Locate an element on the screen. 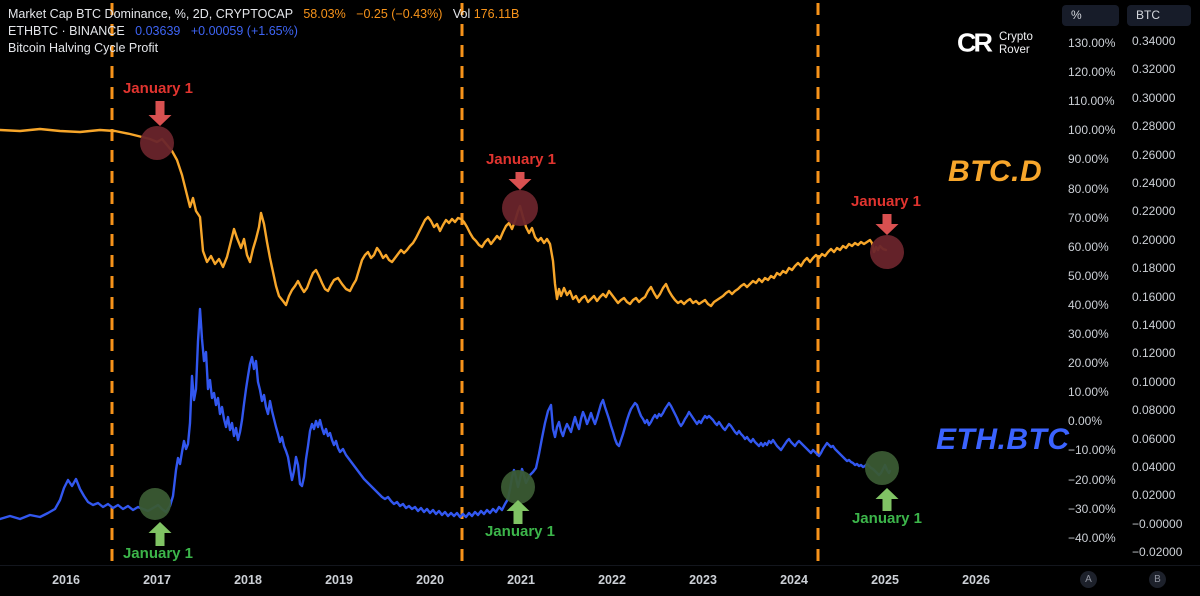  percent-tick-label: 80.00% is located at coordinates (1088, 188).